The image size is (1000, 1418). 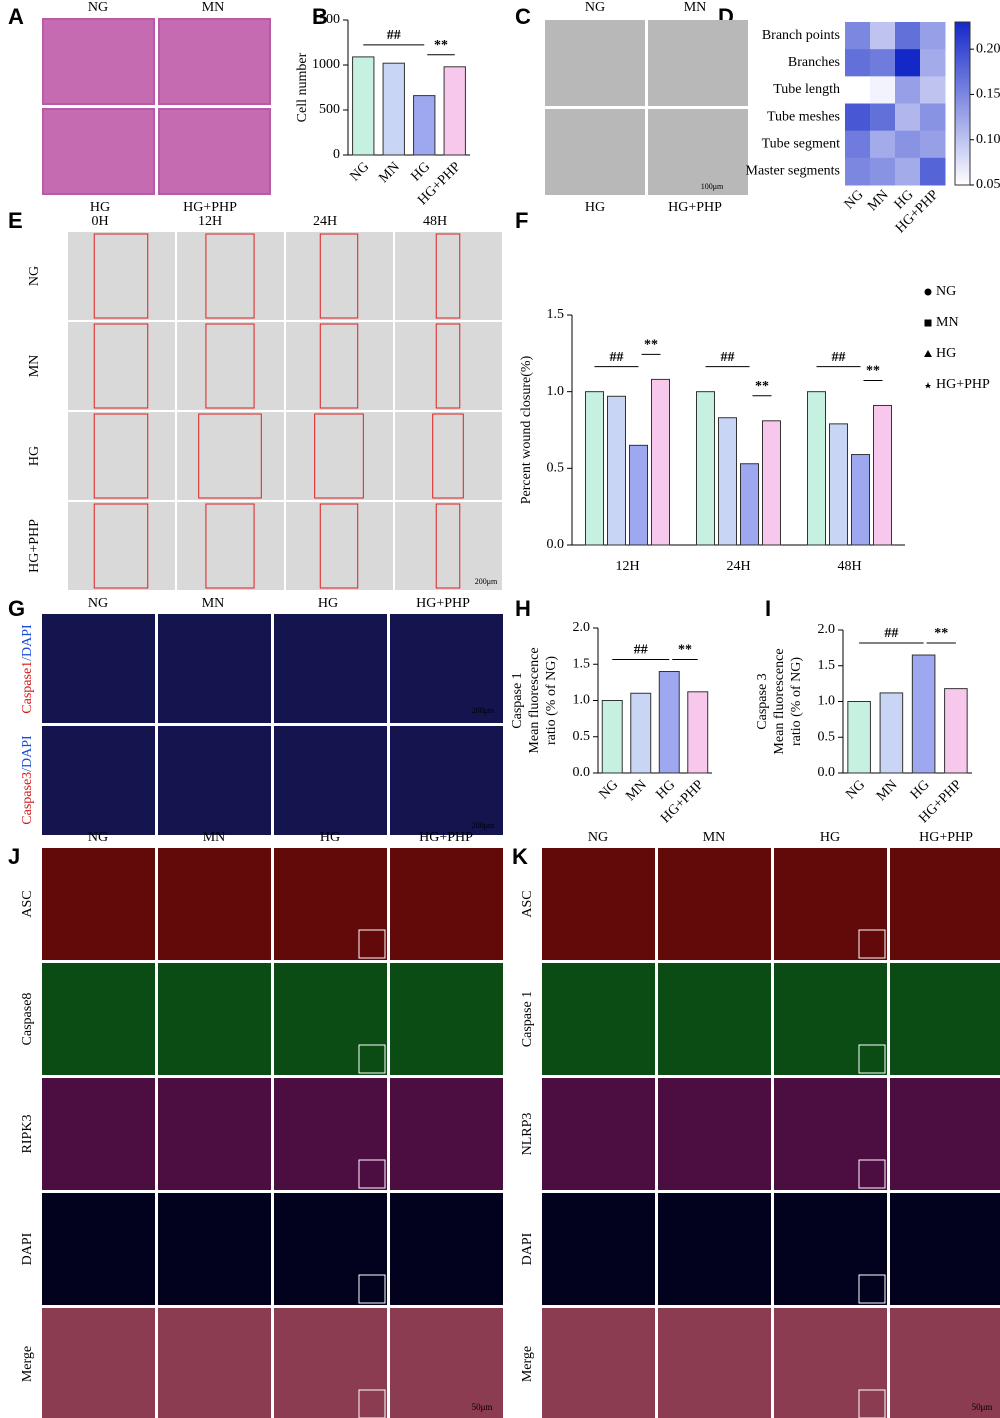 I want to click on panel-letter: E, so click(x=15, y=220).